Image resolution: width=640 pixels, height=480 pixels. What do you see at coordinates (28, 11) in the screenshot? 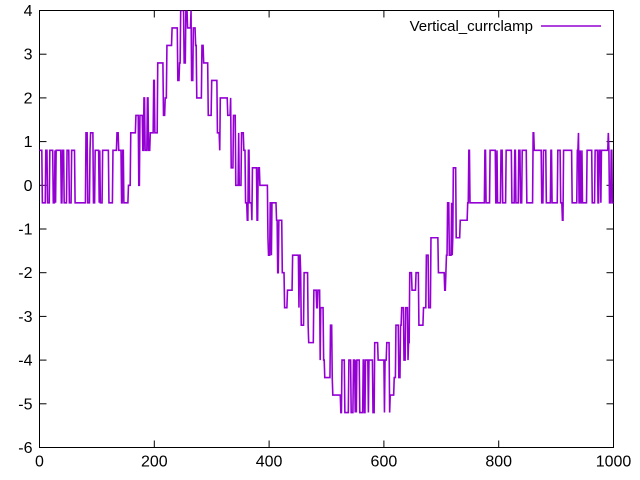
I see `y-tick-label: 4` at bounding box center [28, 11].